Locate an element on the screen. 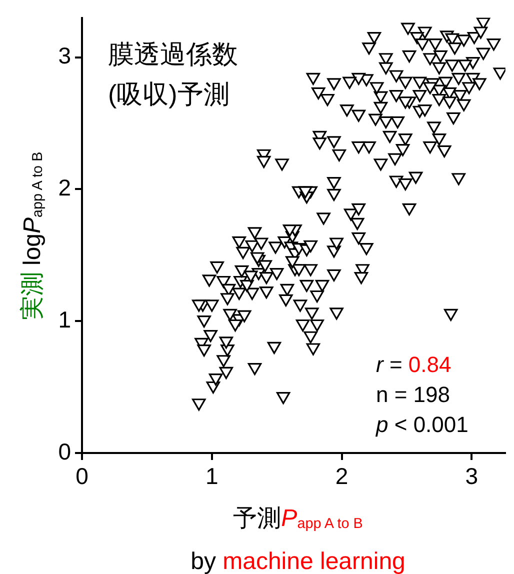 This screenshot has height=574, width=514. text: 膜透過係数(吸収)予測 is located at coordinates (173, 74).